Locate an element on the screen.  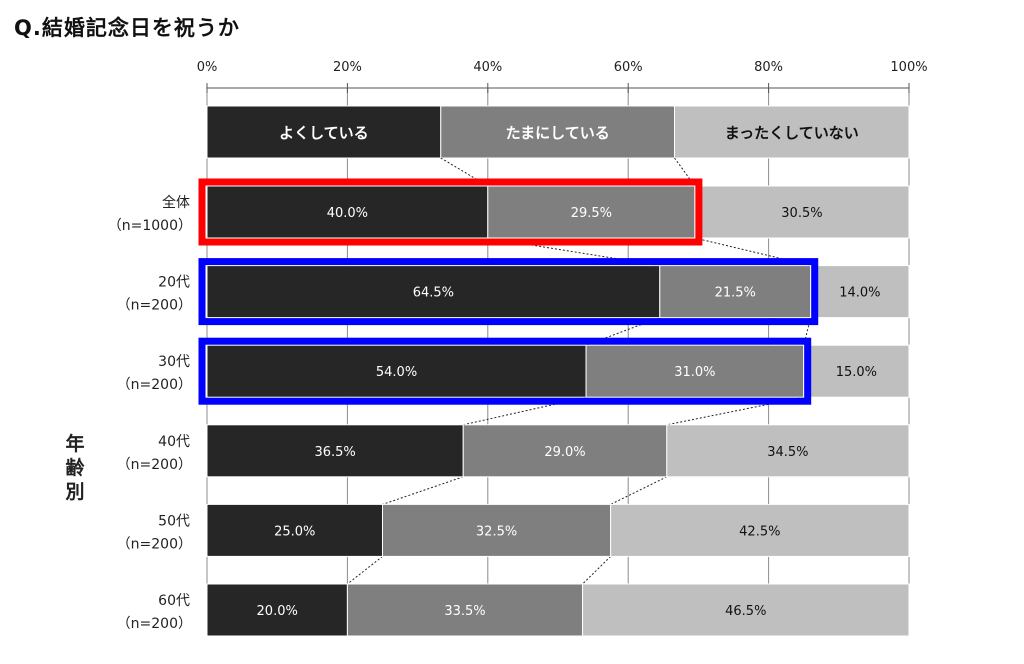
data-label: 14.0% is located at coordinates (859, 293).